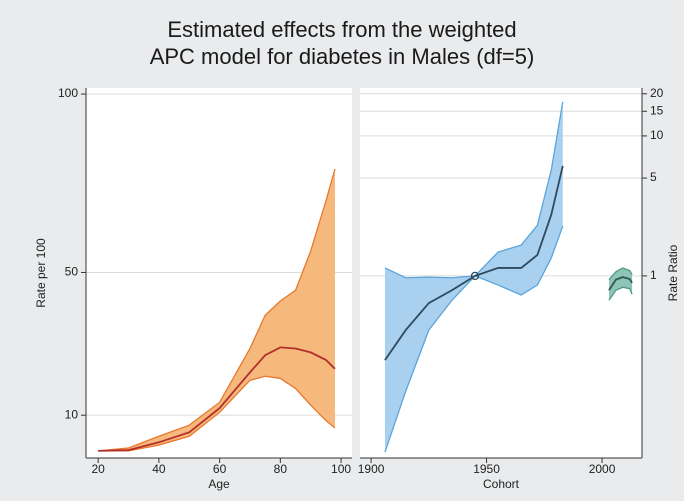  I want to click on x-tick-label: 80, so click(281, 469).